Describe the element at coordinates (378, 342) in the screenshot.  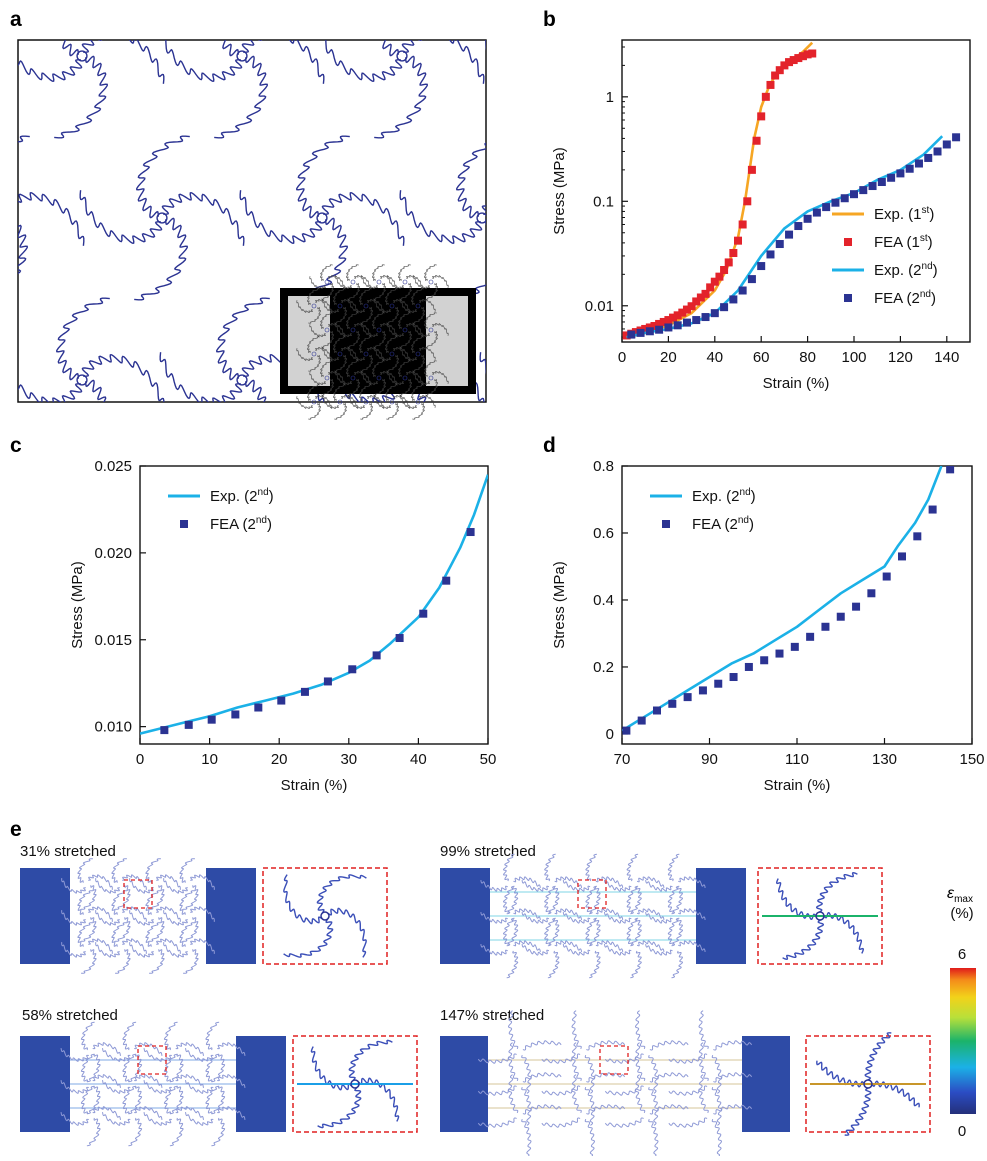
I see `panel-a-inset-specimen` at that location.